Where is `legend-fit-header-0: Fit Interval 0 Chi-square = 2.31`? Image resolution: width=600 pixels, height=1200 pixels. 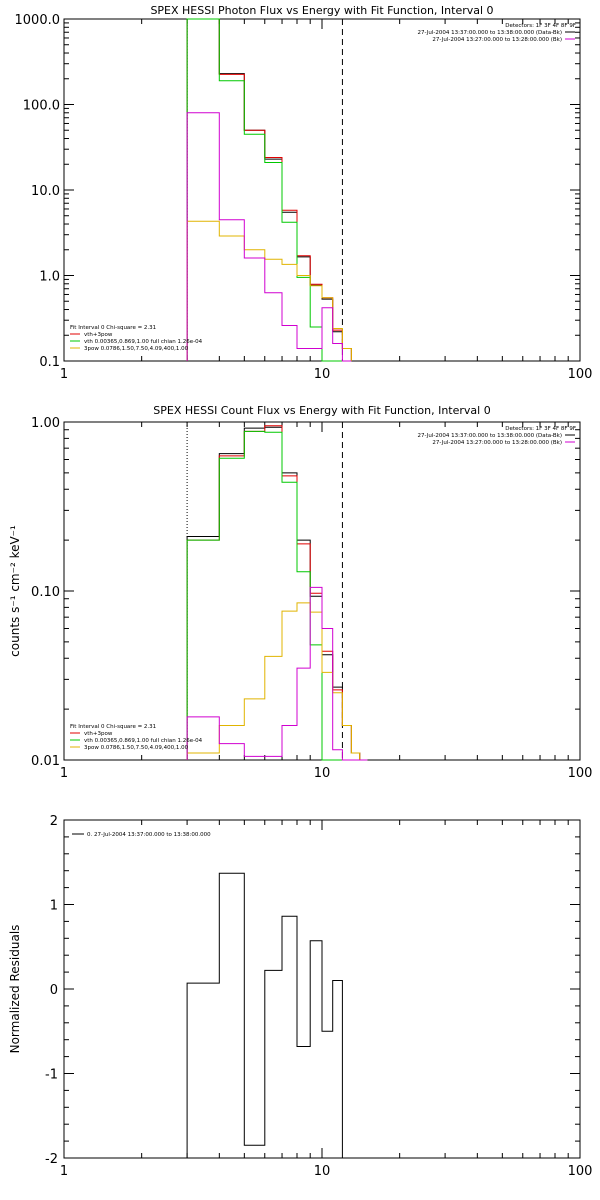
legend-fit-header-0: Fit Interval 0 Chi-square = 2.31 is located at coordinates (113, 328).